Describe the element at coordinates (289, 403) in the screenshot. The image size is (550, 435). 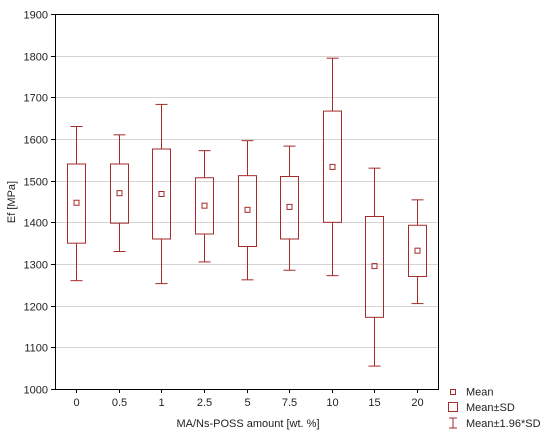
I see `x-tick-label: 7.5` at that location.